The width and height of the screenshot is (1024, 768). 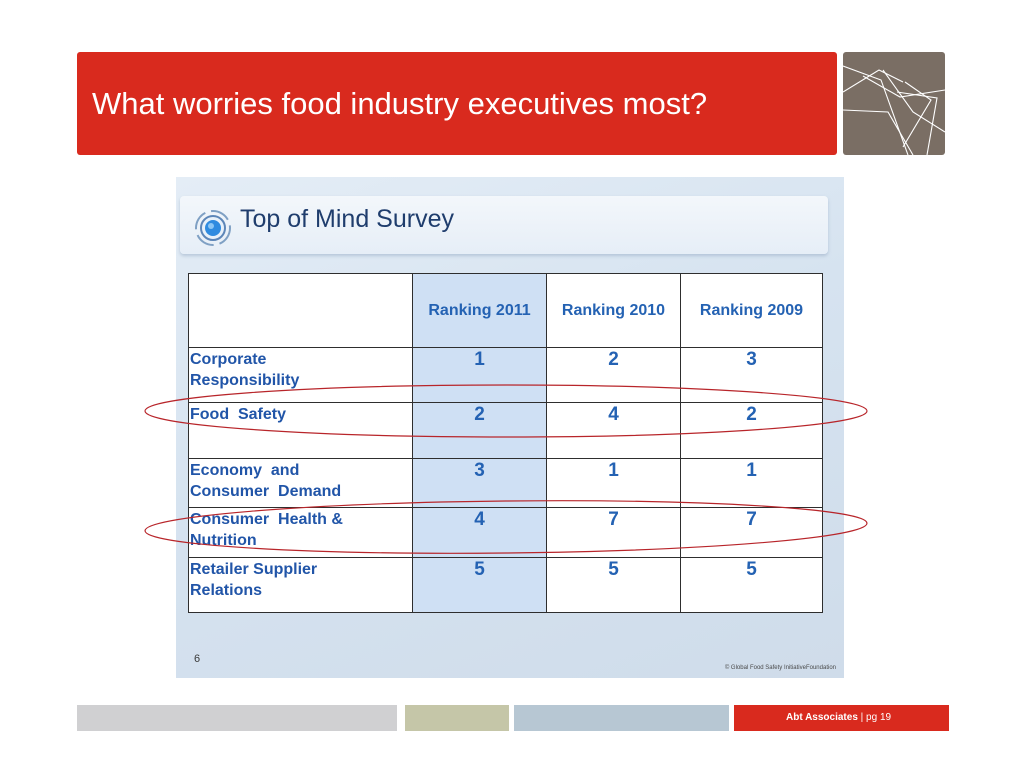 I want to click on footer-bar-red: Abt Associates | pg 19, so click(x=841, y=718).